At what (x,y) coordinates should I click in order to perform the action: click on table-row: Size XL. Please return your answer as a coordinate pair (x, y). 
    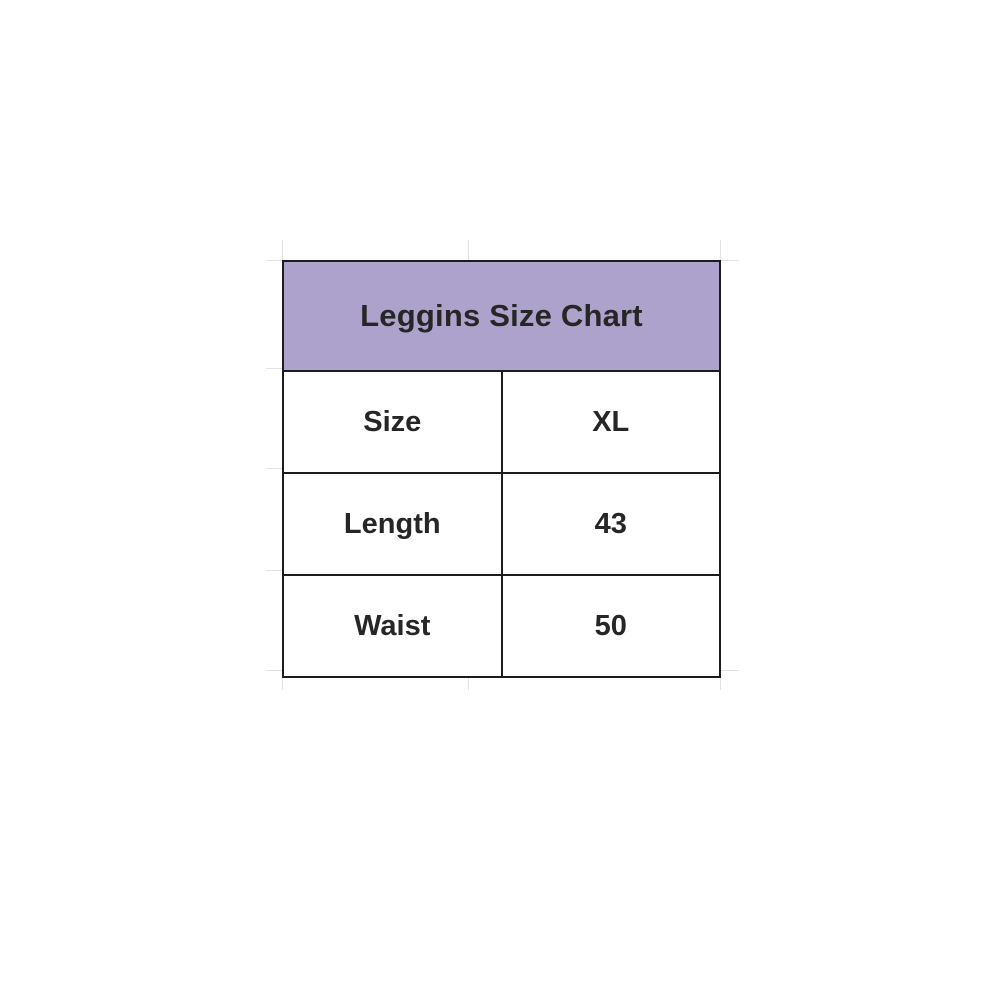
    Looking at the image, I should click on (501, 422).